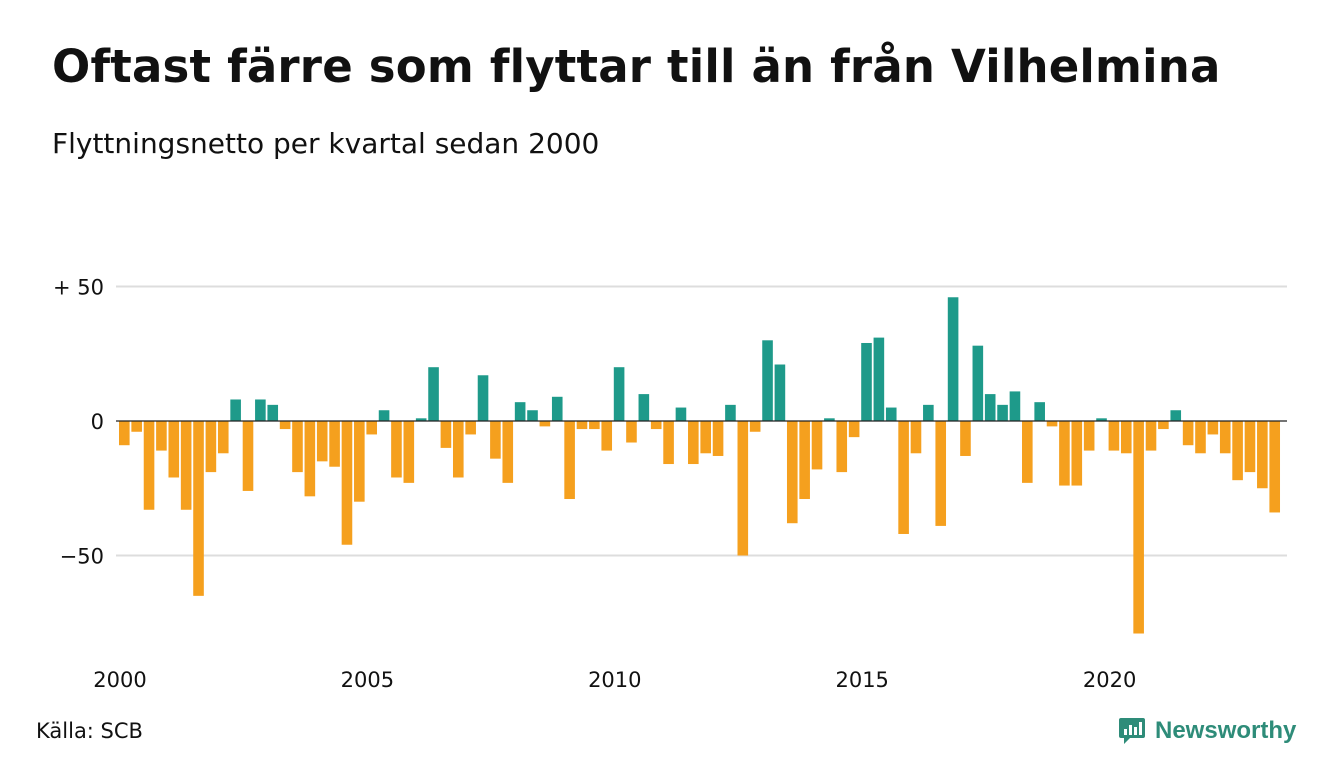  What do you see at coordinates (89, 731) in the screenshot?
I see `source-note: Källa: SCB` at bounding box center [89, 731].